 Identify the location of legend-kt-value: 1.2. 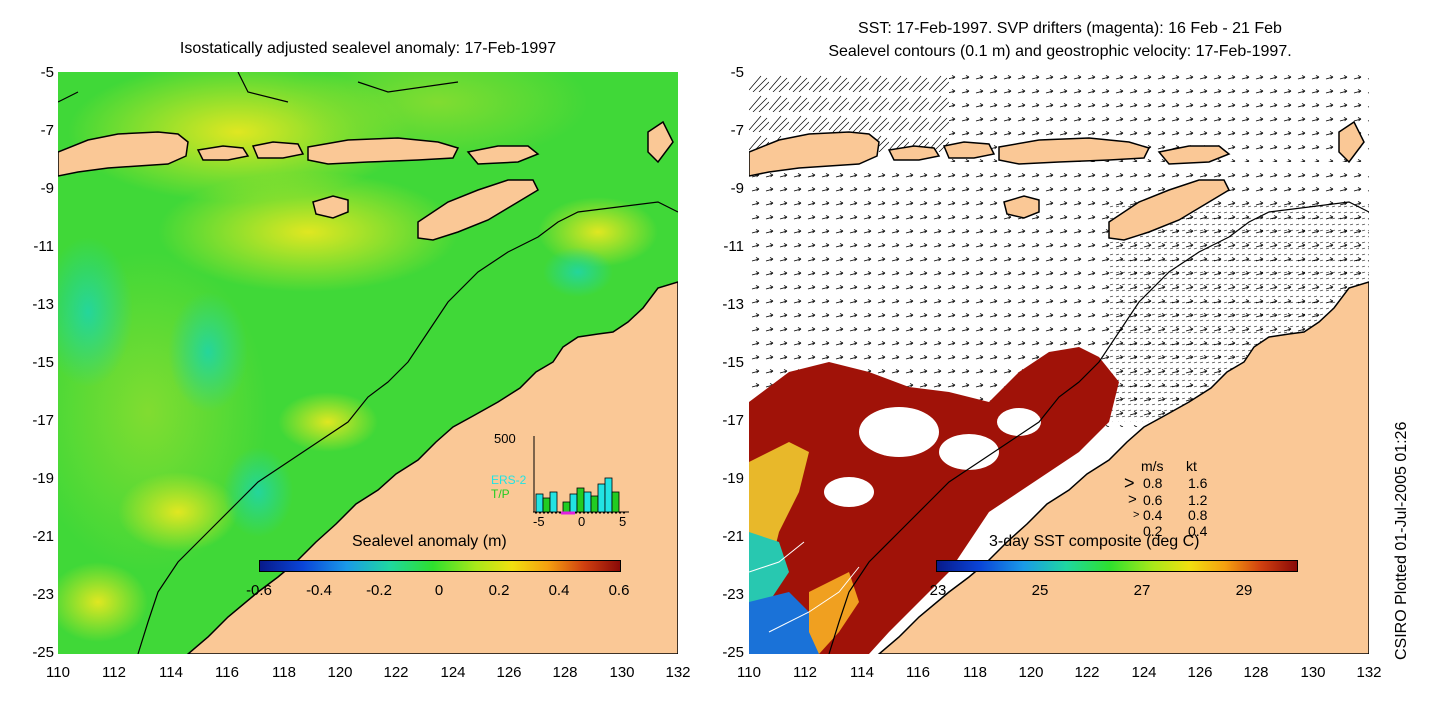
(1198, 500).